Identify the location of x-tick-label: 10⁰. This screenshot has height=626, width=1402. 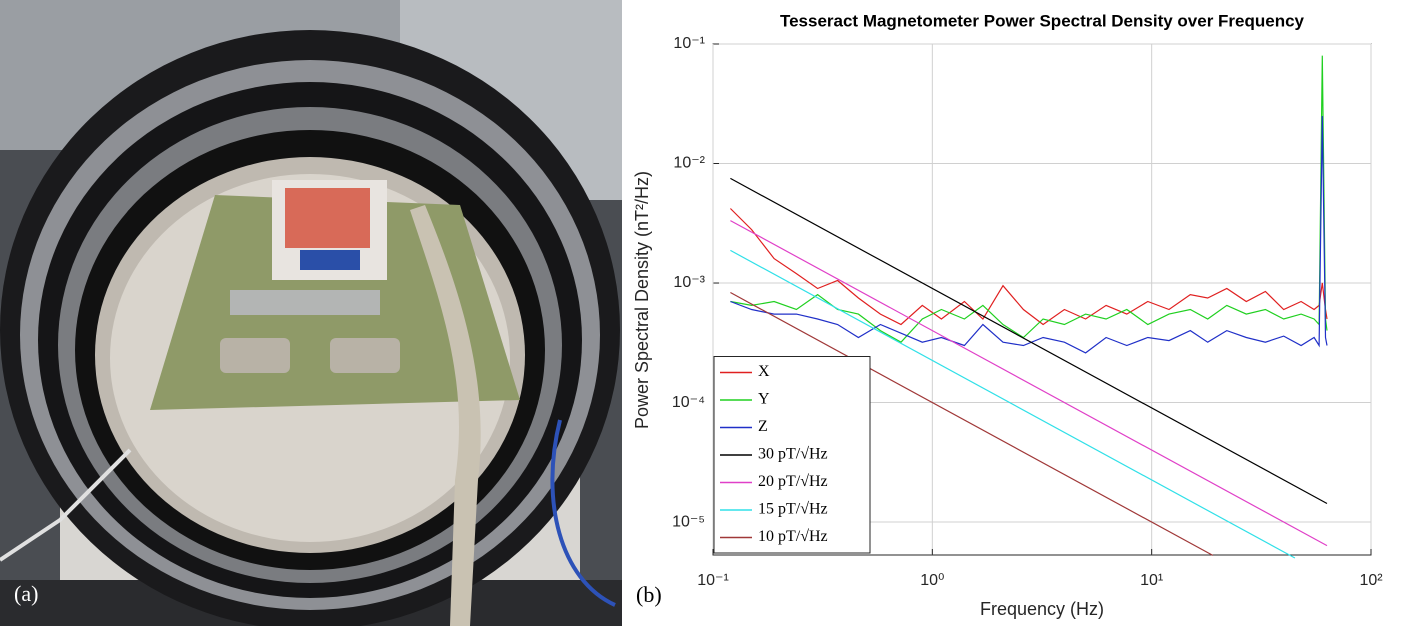
(932, 580).